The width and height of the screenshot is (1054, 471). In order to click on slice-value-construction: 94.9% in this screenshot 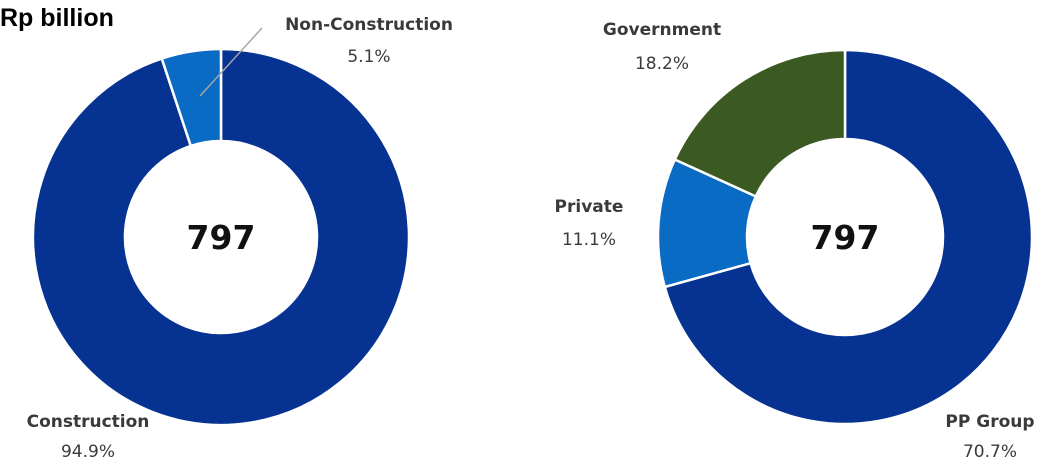, I will do `click(88, 452)`.